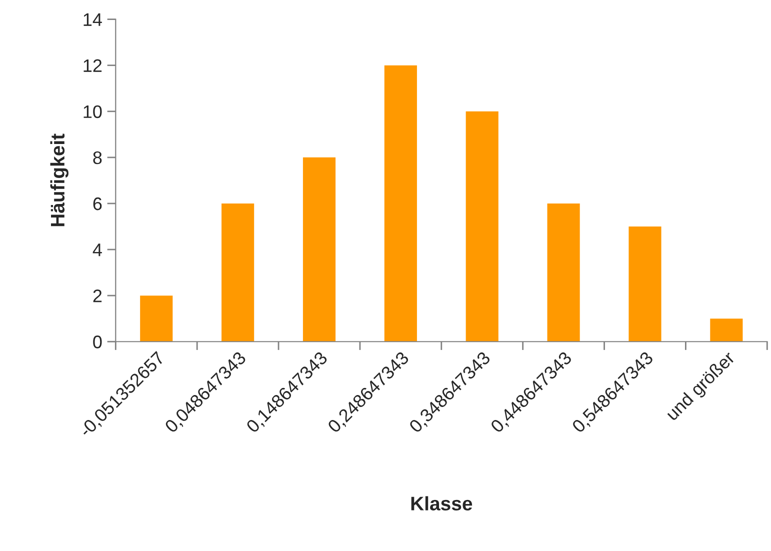  Describe the element at coordinates (97, 203) in the screenshot. I see `y-tick-label: 6` at that location.